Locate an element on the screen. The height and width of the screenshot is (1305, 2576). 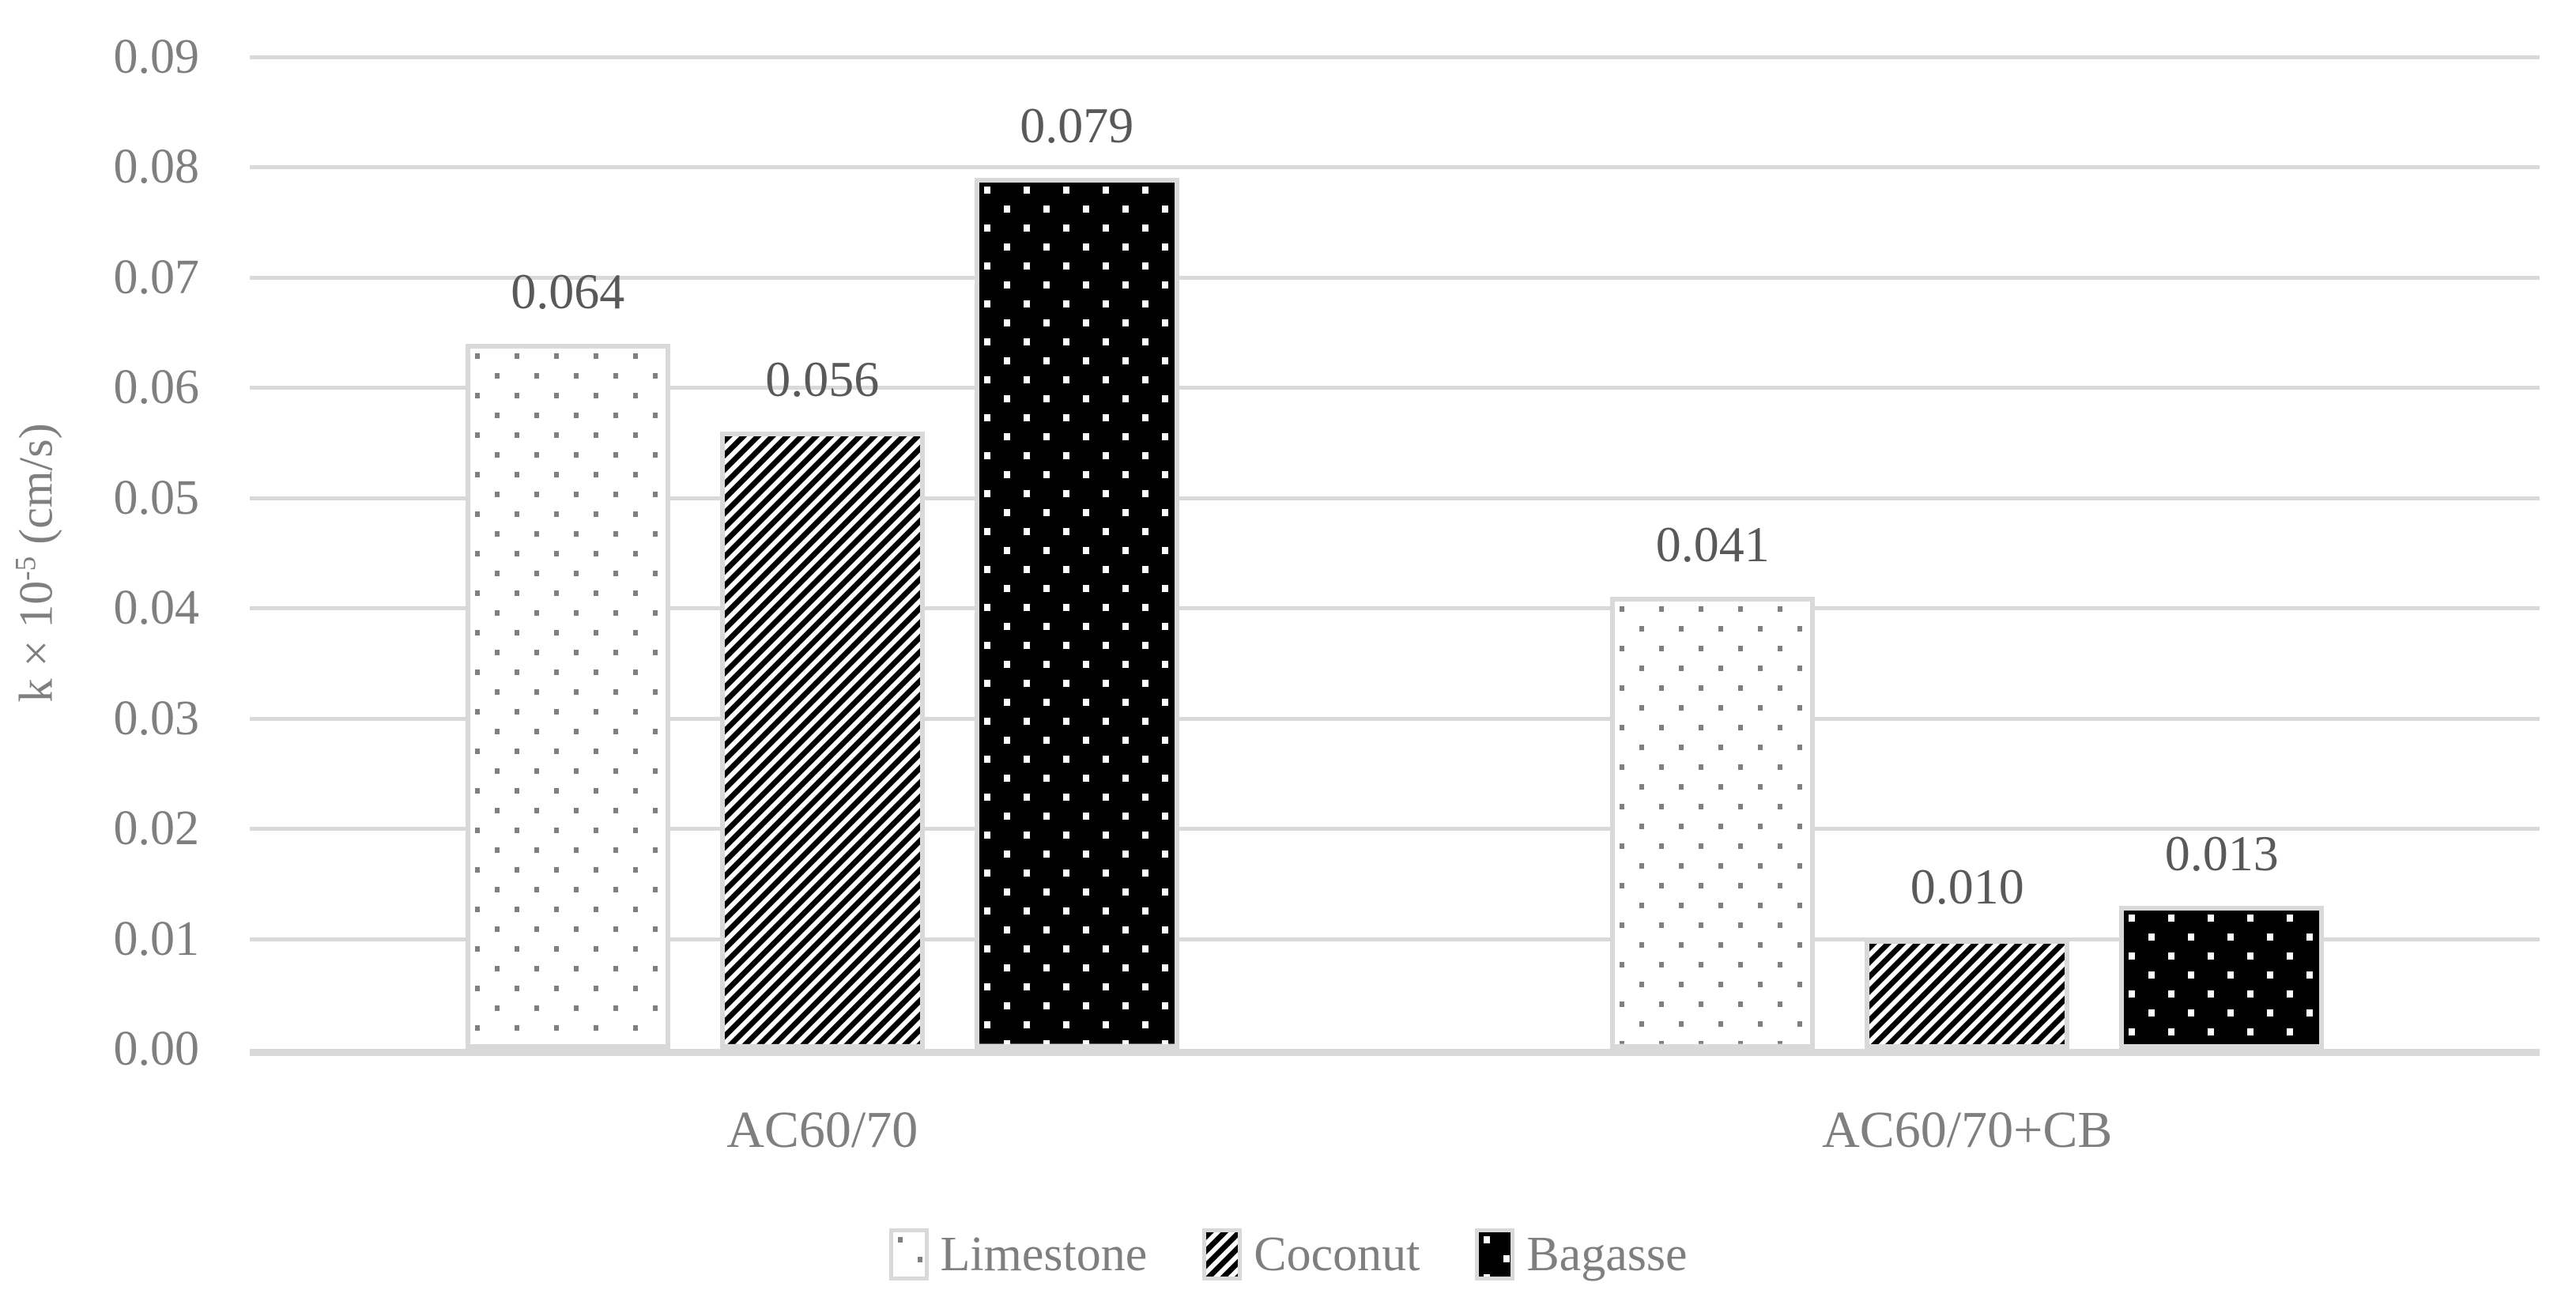
legend-label: Bagasse is located at coordinates (1607, 1254).